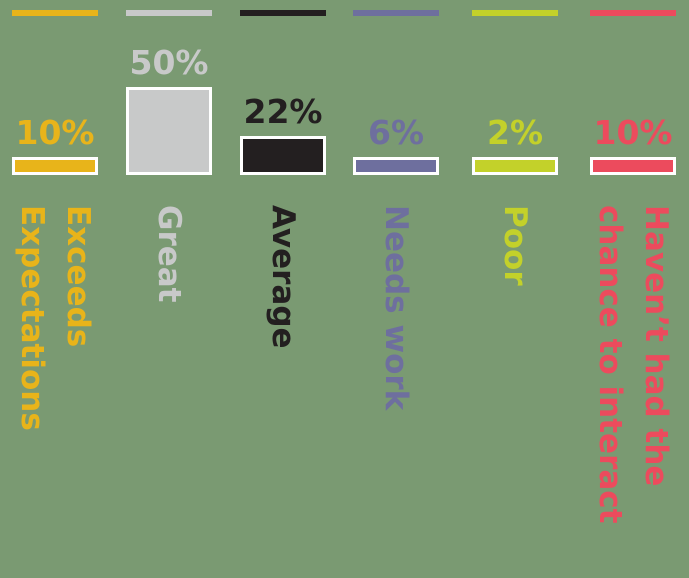 The height and width of the screenshot is (578, 689). I want to click on value-label-needs-work: 6%, so click(396, 132).